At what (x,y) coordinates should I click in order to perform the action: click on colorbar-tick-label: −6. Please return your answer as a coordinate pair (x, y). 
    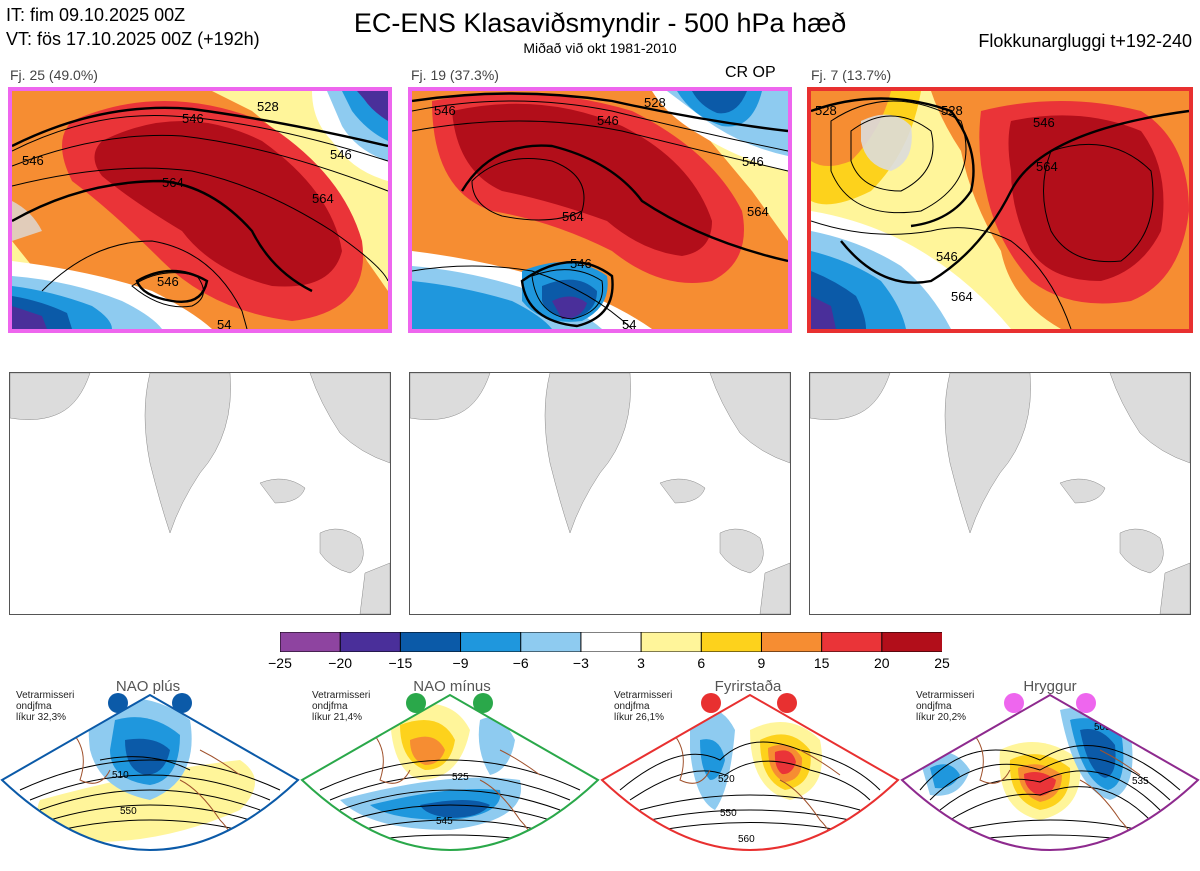
    Looking at the image, I should click on (520, 663).